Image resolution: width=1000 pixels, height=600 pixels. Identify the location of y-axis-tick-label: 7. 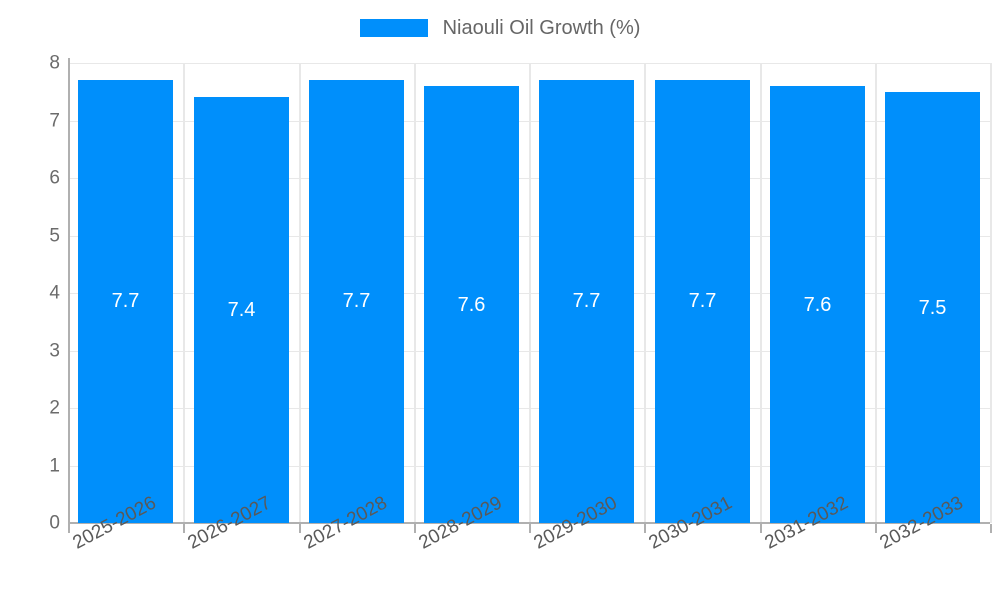
(54, 121).